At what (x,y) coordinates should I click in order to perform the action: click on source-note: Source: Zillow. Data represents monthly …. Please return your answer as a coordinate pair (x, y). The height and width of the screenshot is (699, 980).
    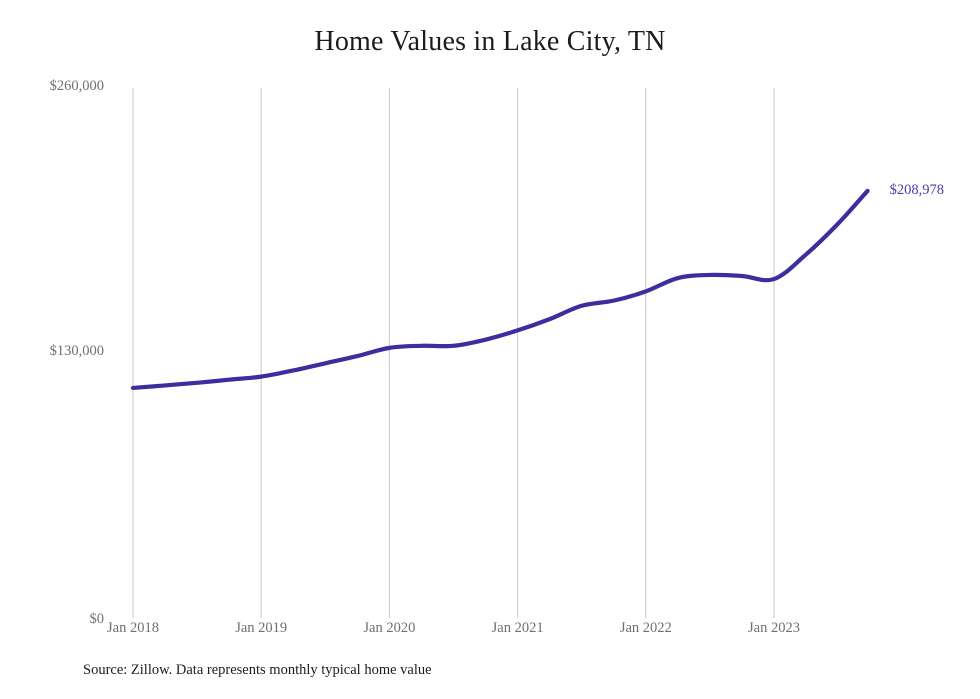
    Looking at the image, I should click on (257, 670).